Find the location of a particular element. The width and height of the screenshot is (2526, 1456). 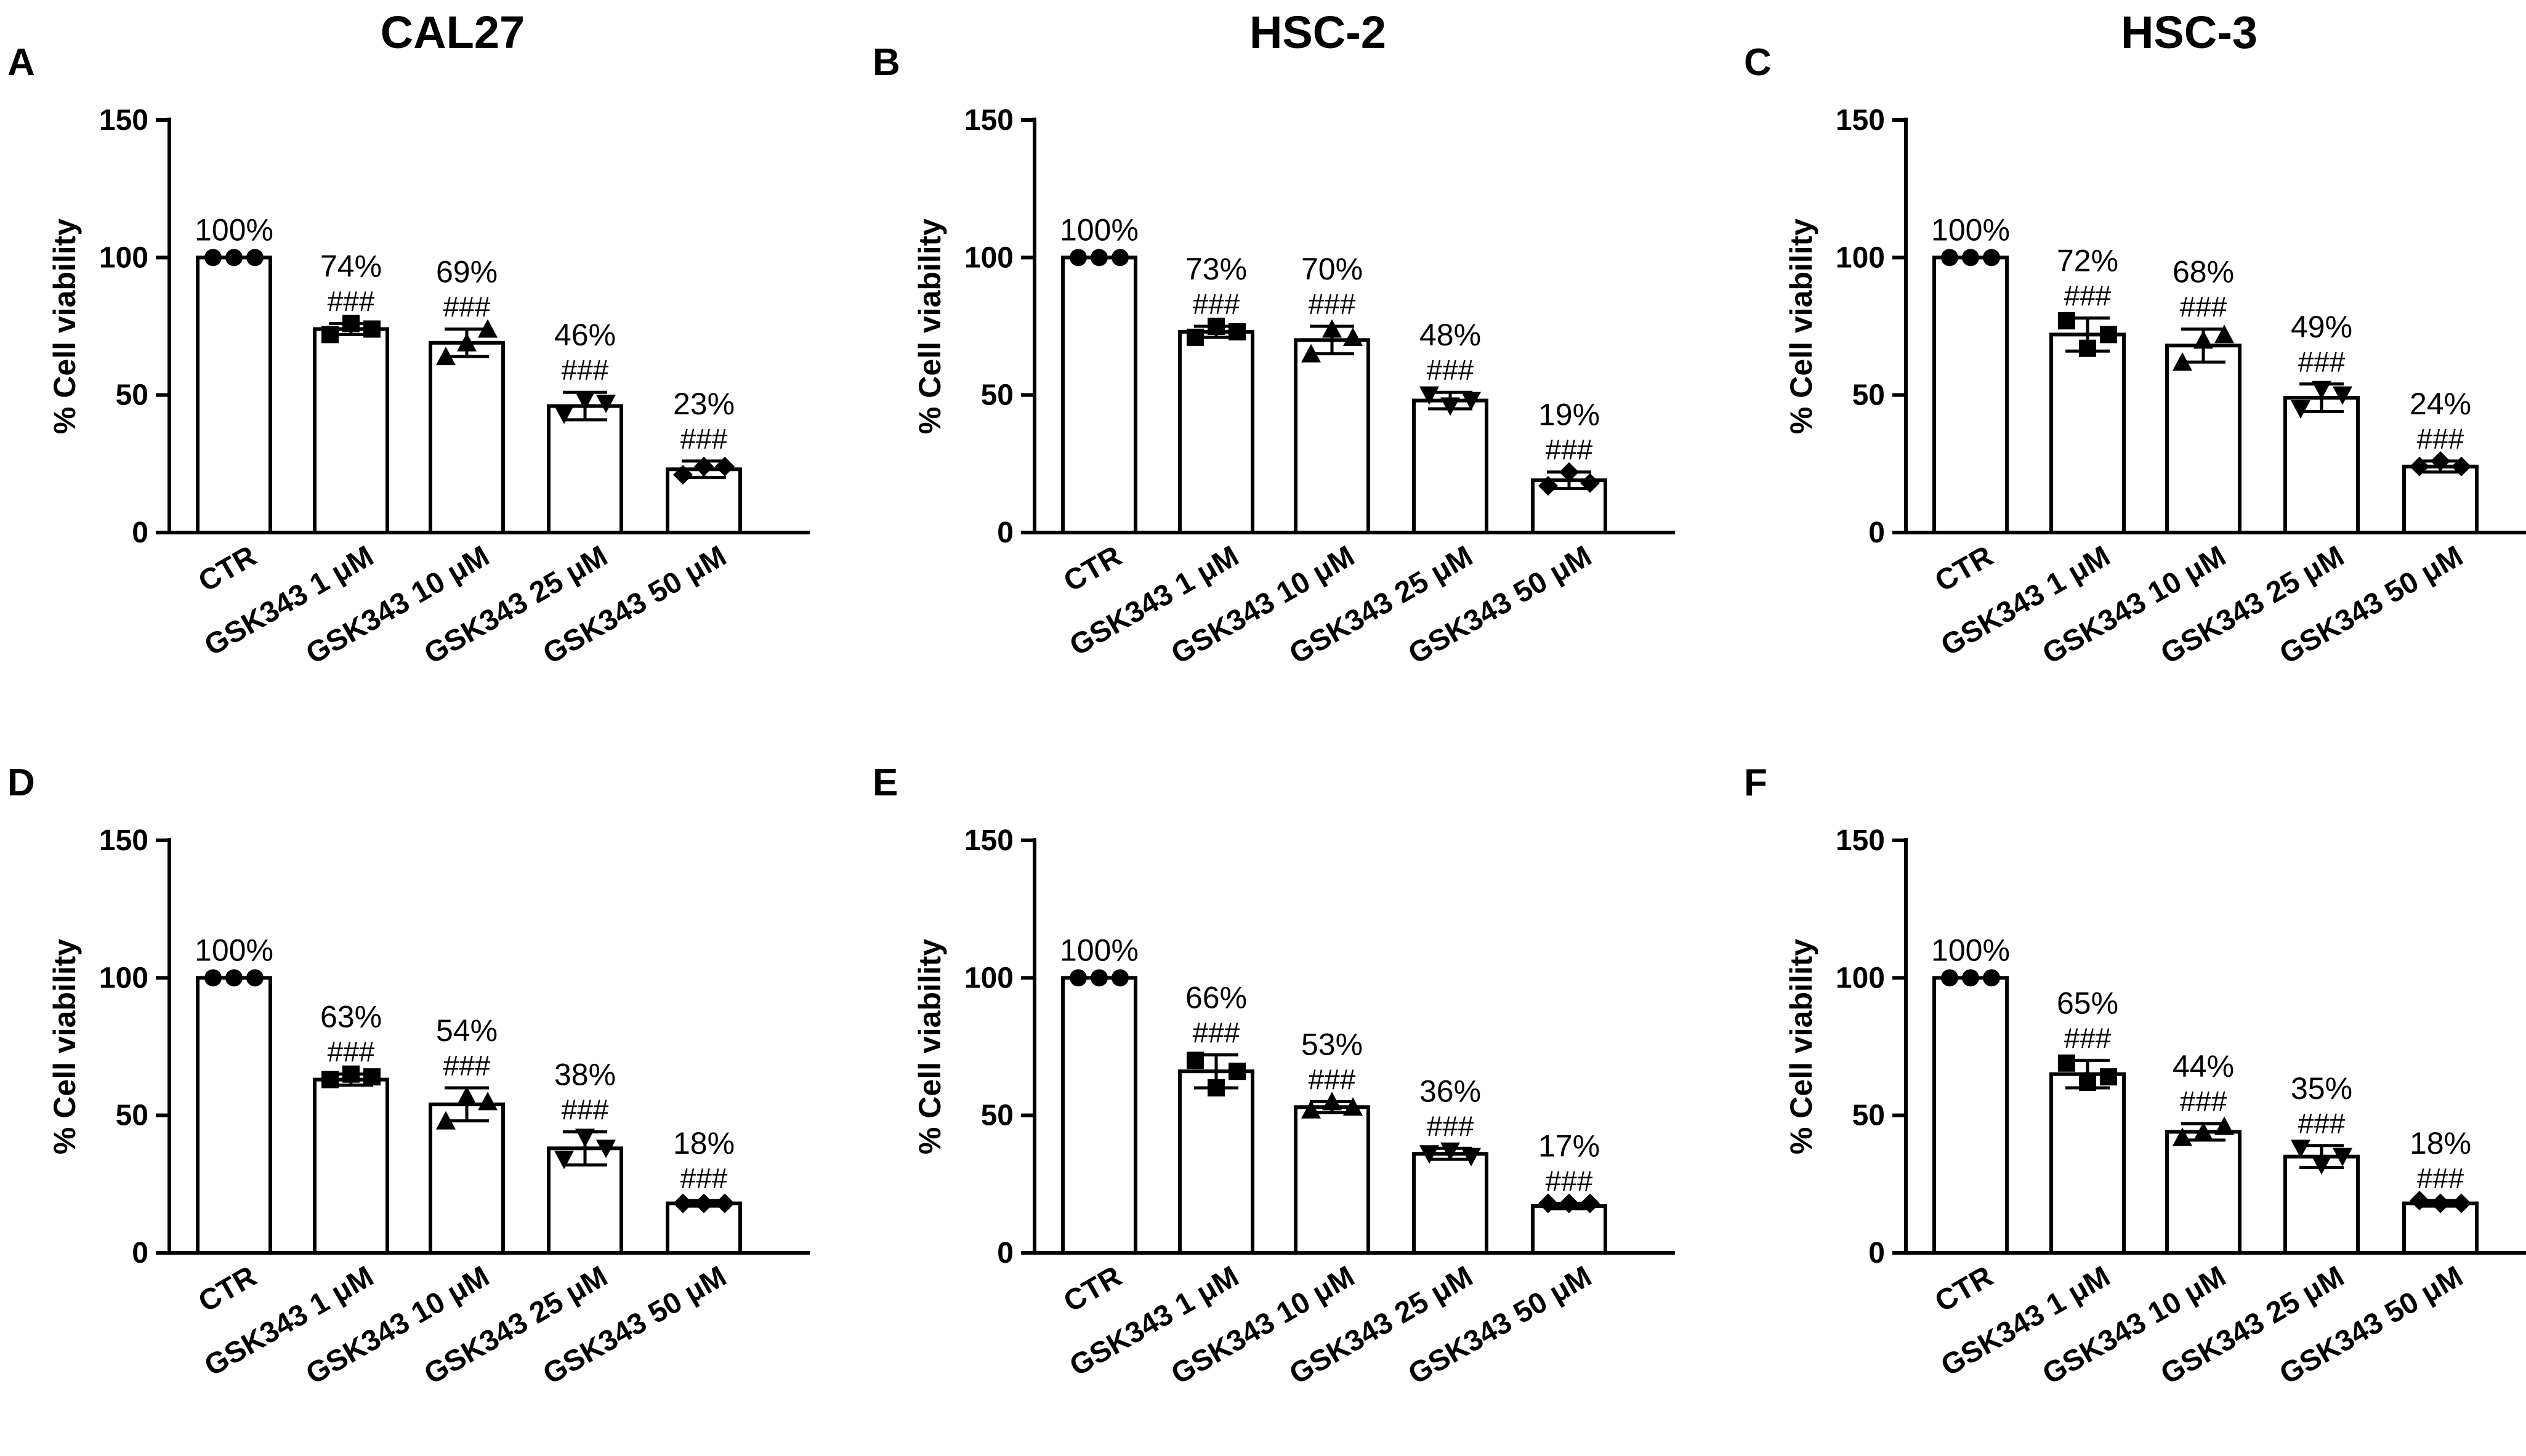

column-title-cal27: CAL27 is located at coordinates (453, 32).